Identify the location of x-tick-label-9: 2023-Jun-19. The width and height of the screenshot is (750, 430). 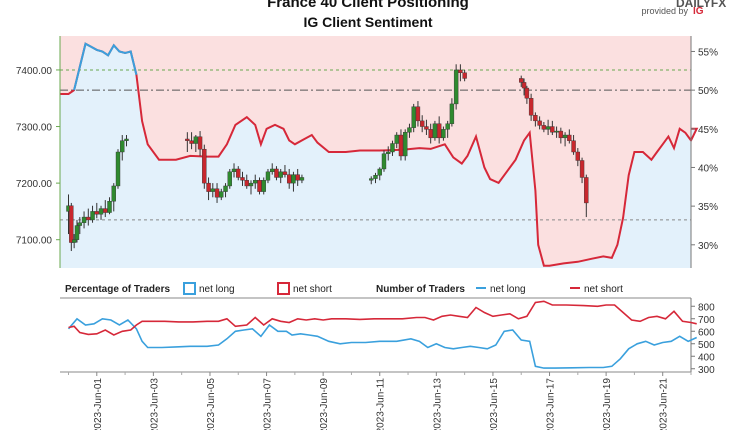
(607, 404).